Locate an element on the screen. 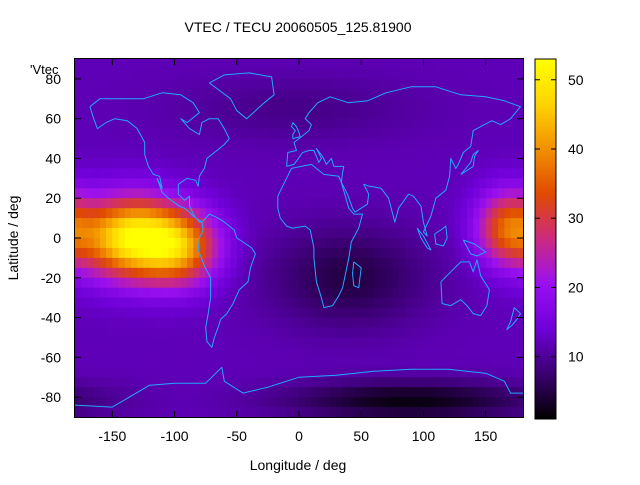  colorbar-tick-label: 30 is located at coordinates (576, 218).